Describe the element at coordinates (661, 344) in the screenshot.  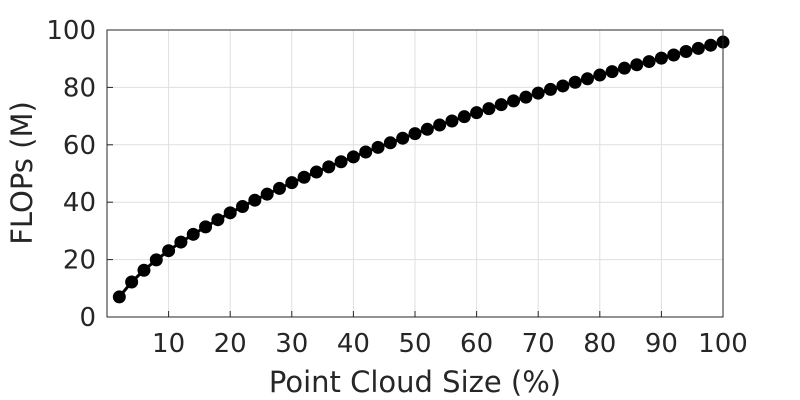
I see `x-tick-label: 90` at that location.